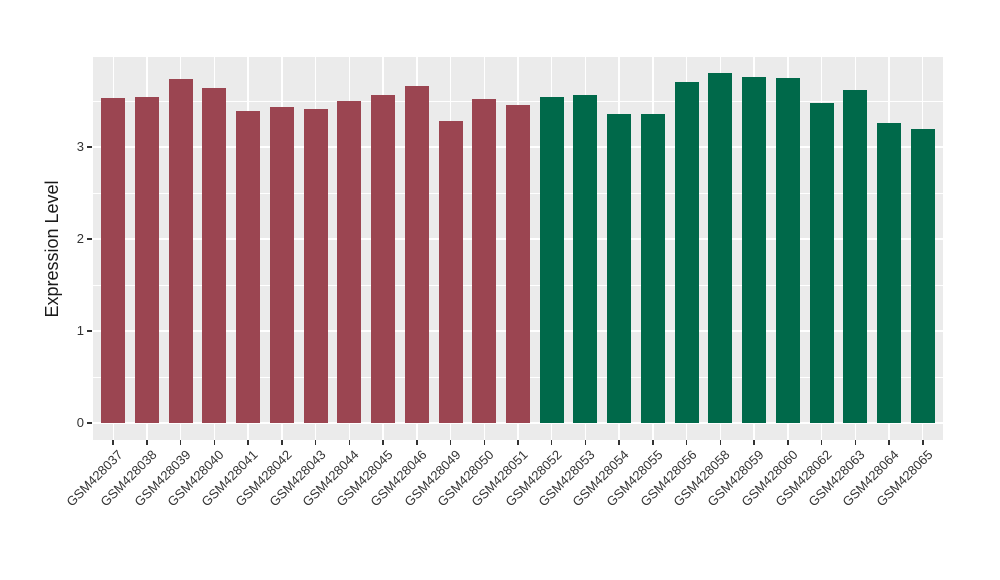 The width and height of the screenshot is (1000, 580). I want to click on y-tick-label: 0, so click(80, 422).